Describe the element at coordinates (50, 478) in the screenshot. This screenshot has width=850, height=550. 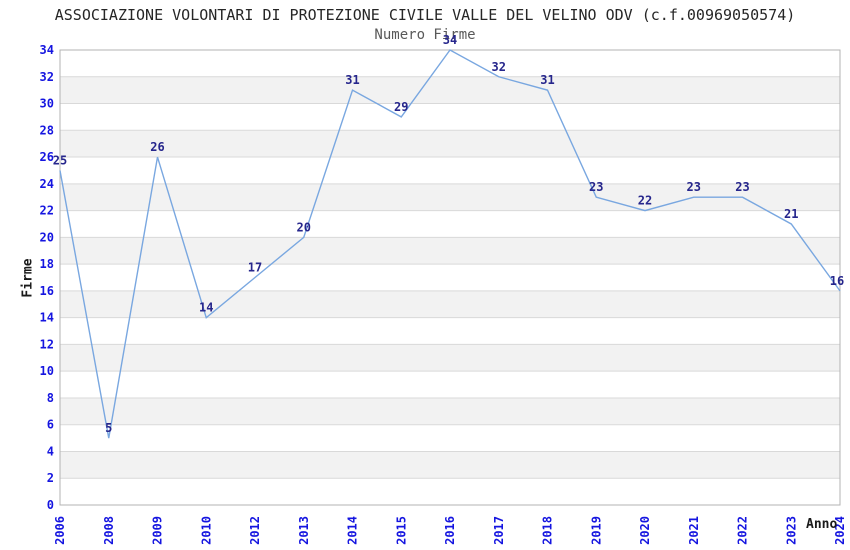
I see `y-tick-label: 2` at that location.